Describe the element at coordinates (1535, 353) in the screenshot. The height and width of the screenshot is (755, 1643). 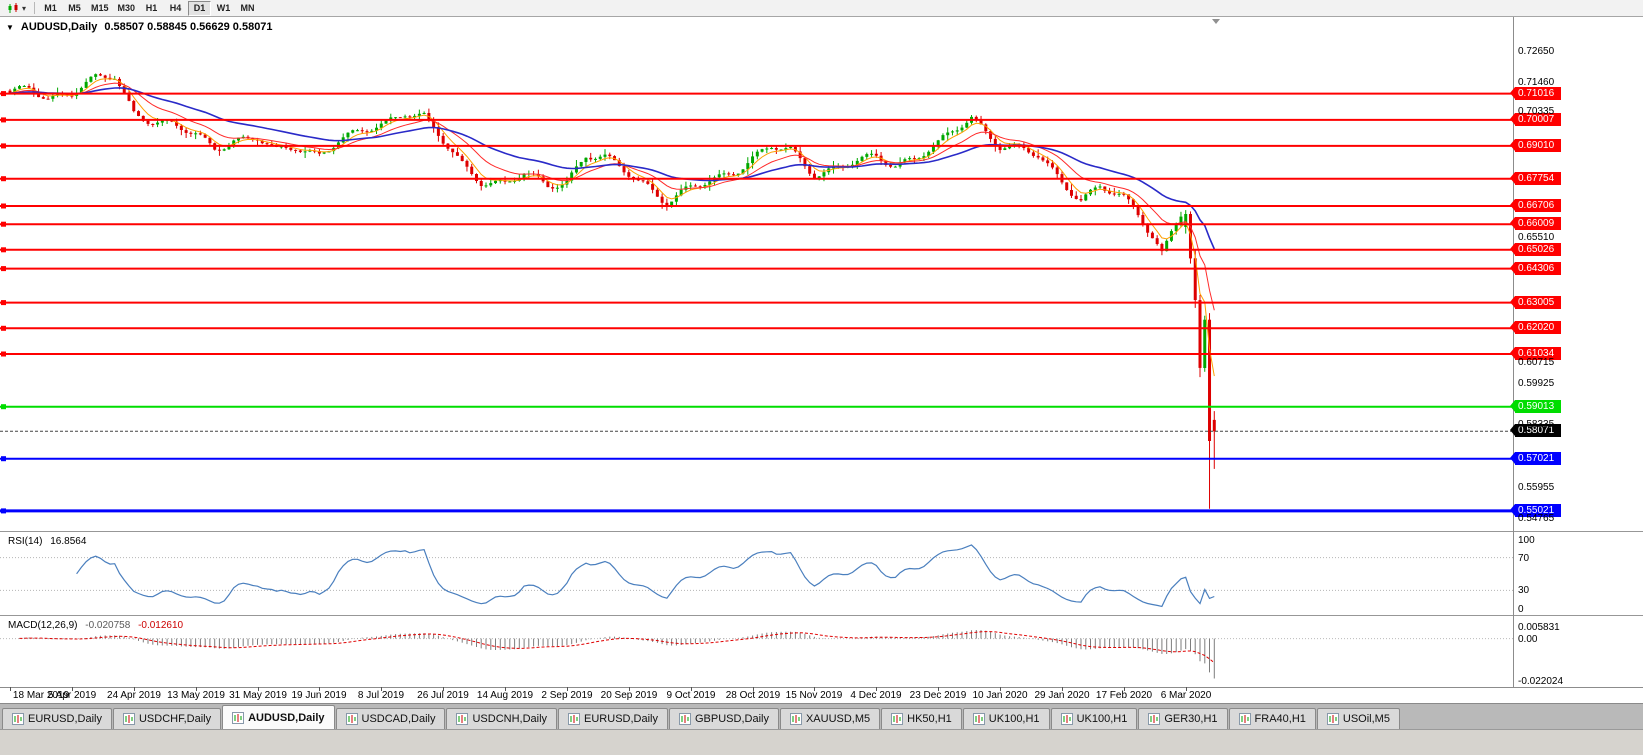
I see `price-line-tag: 0.61034` at that location.